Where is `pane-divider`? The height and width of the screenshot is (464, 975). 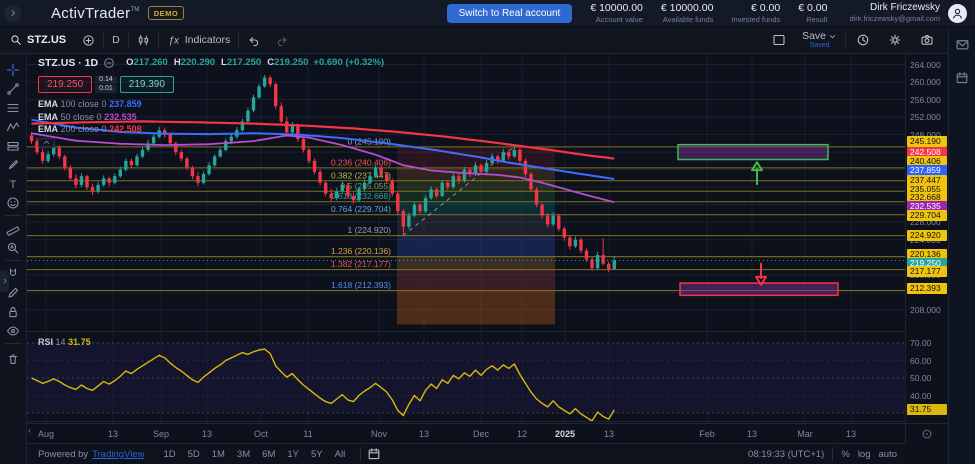 pane-divider is located at coordinates (466, 331).